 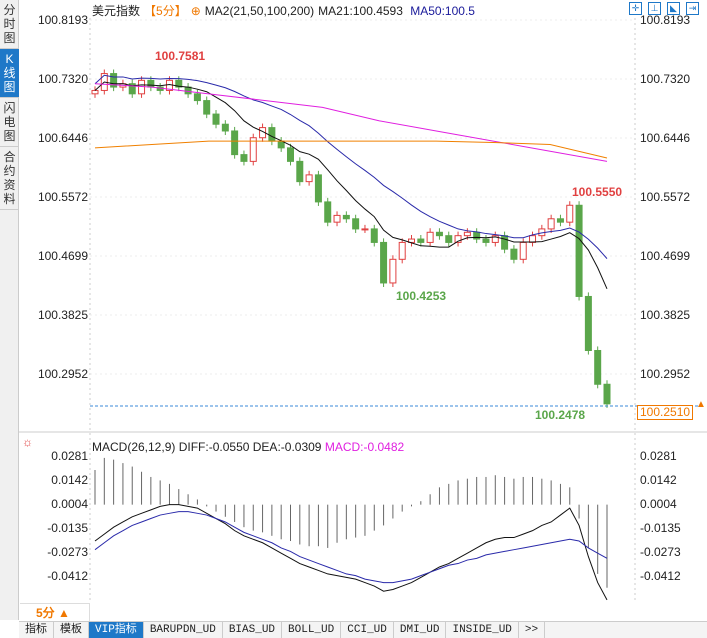 What do you see at coordinates (482, 630) in the screenshot?
I see `tab-inside: INSIDE_UD` at bounding box center [482, 630].